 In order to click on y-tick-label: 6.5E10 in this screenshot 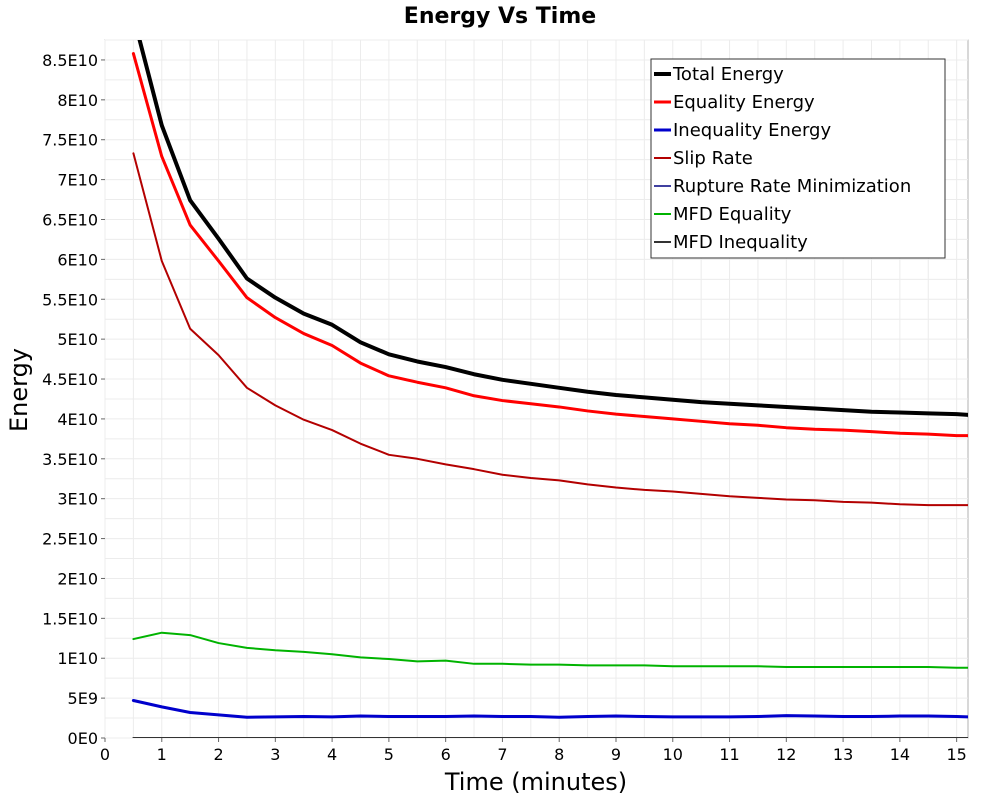, I will do `click(70, 219)`.